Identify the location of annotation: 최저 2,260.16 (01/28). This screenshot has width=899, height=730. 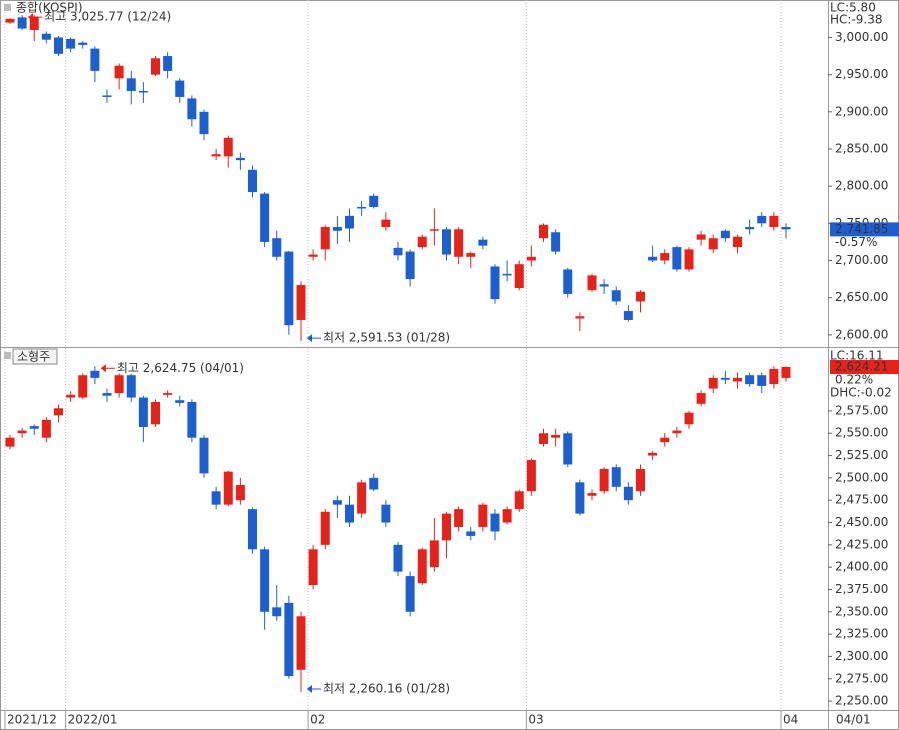
(386, 689).